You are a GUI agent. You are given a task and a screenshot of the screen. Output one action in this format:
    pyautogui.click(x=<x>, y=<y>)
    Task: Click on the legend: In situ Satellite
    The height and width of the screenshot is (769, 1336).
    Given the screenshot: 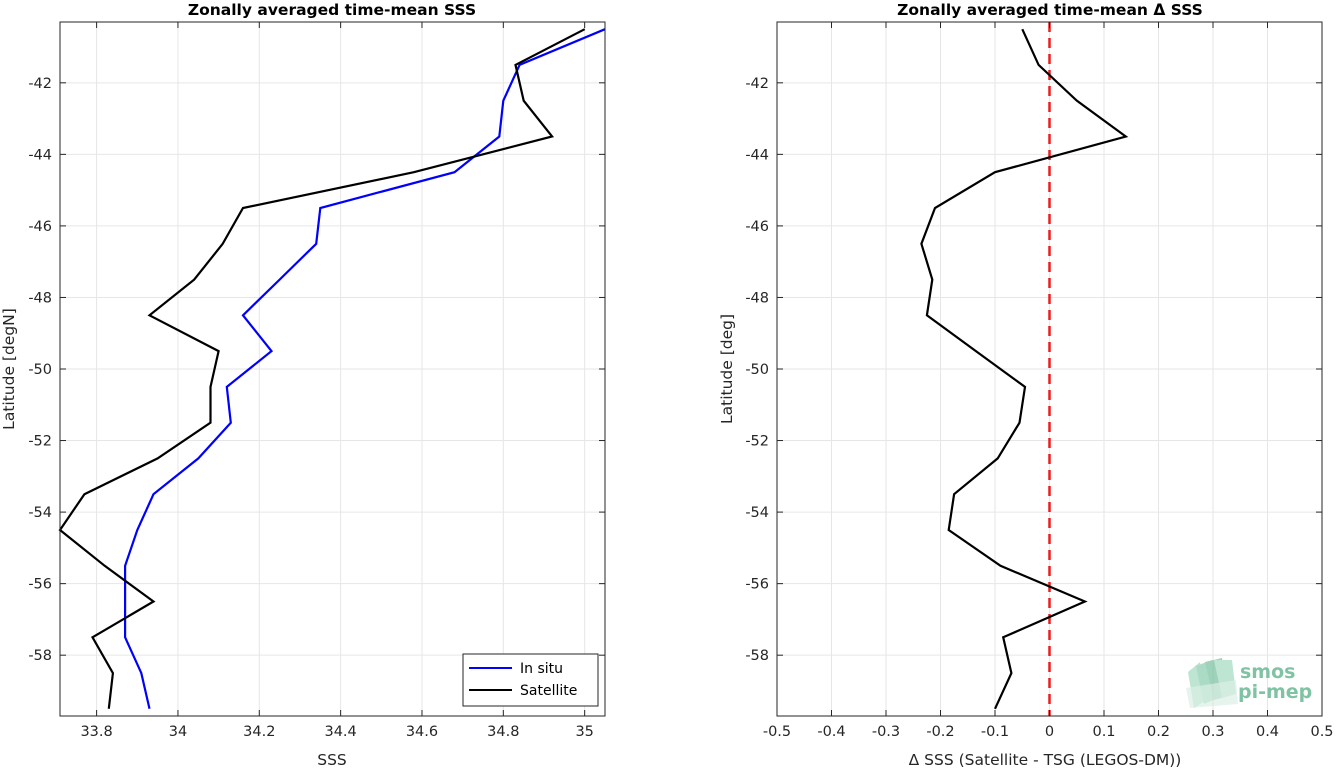 What is the action you would take?
    pyautogui.click(x=530, y=680)
    